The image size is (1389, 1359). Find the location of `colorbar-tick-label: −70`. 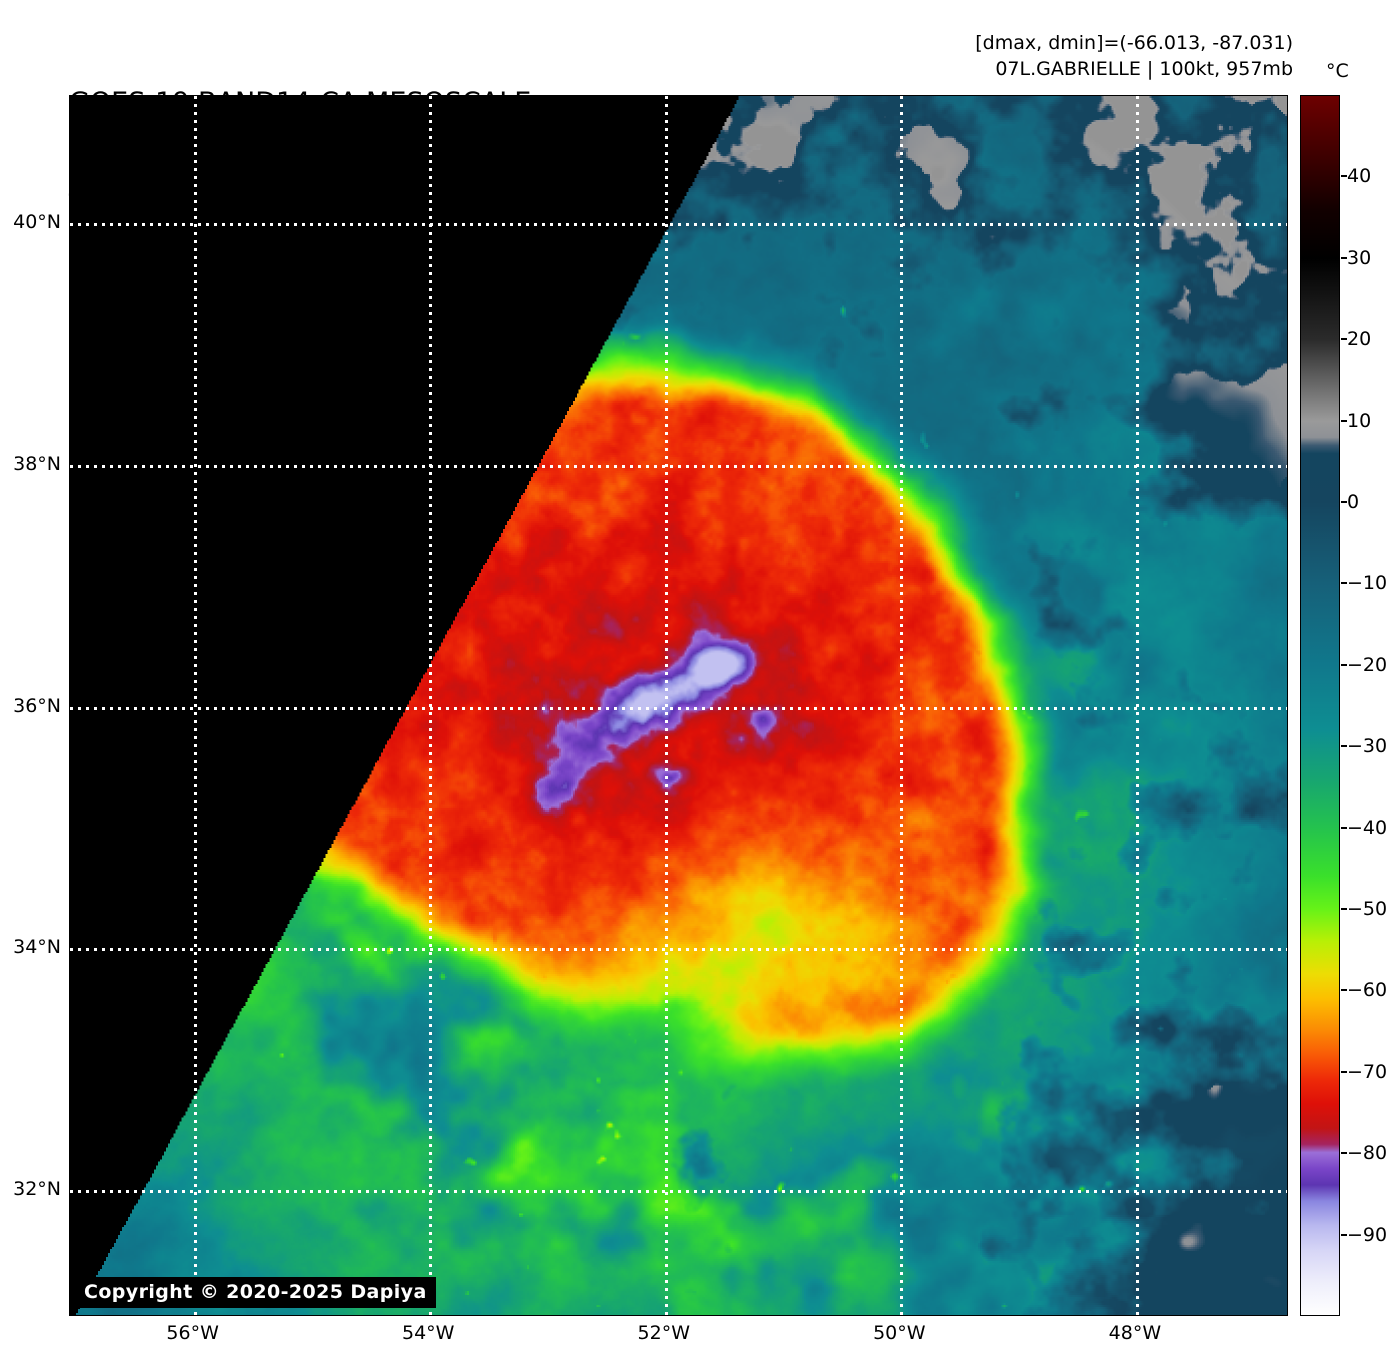

colorbar-tick-label: −70 is located at coordinates (1367, 1071).